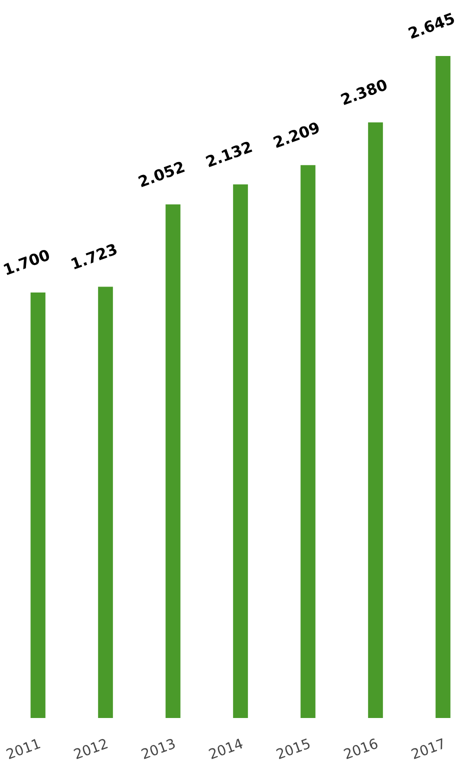 The height and width of the screenshot is (771, 461). I want to click on x-tick-label: 2016, so click(360, 749).